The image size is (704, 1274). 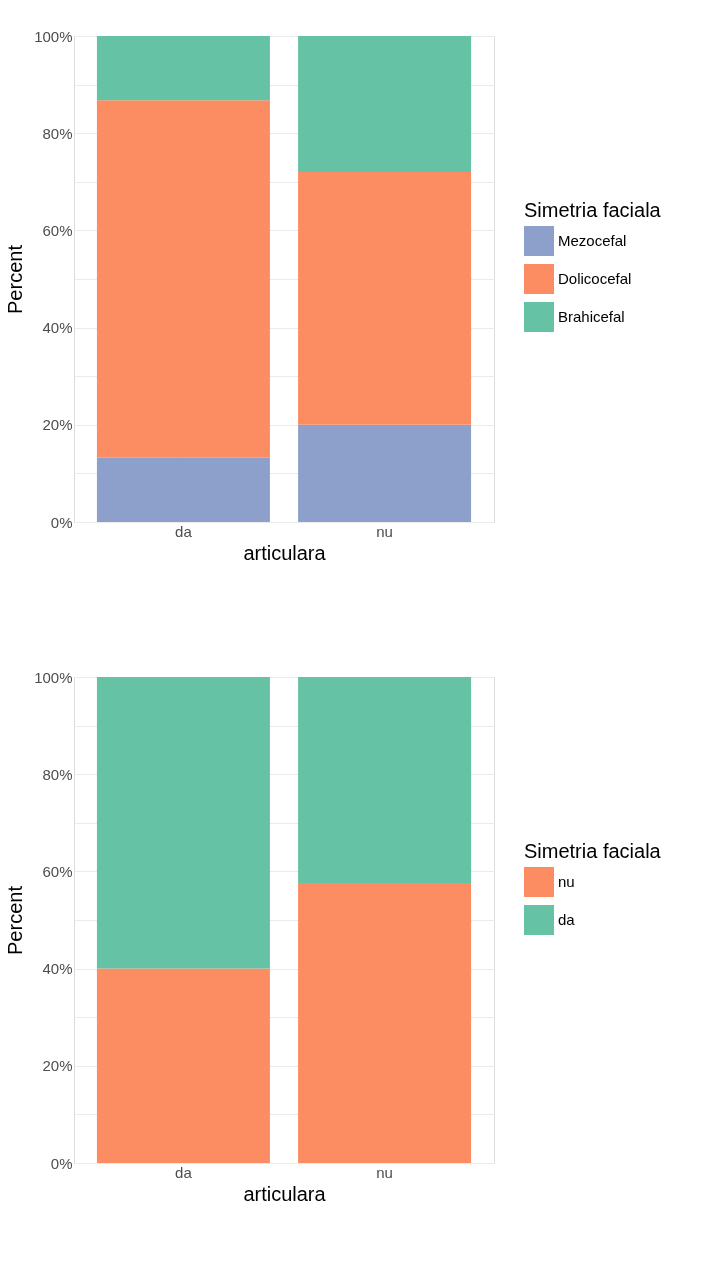 I want to click on legend-label: da, so click(x=567, y=919).